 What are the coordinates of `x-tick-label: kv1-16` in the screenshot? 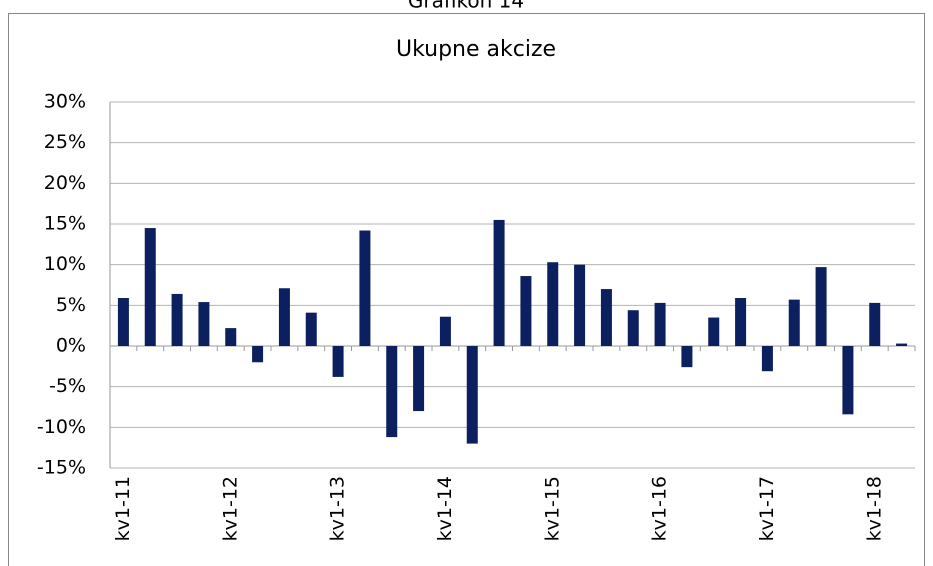 It's located at (660, 508).